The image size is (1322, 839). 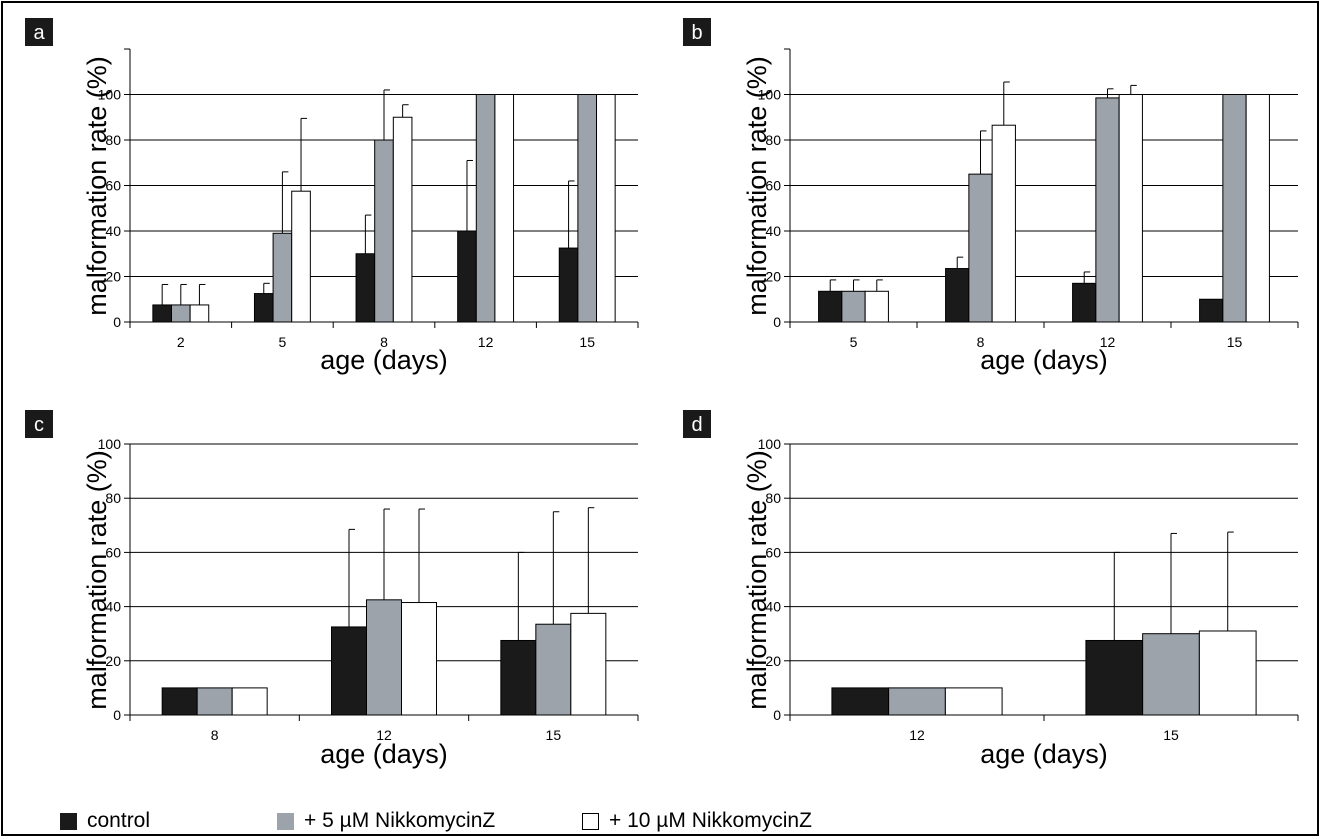 I want to click on panel-badge-label: d, so click(x=696, y=425).